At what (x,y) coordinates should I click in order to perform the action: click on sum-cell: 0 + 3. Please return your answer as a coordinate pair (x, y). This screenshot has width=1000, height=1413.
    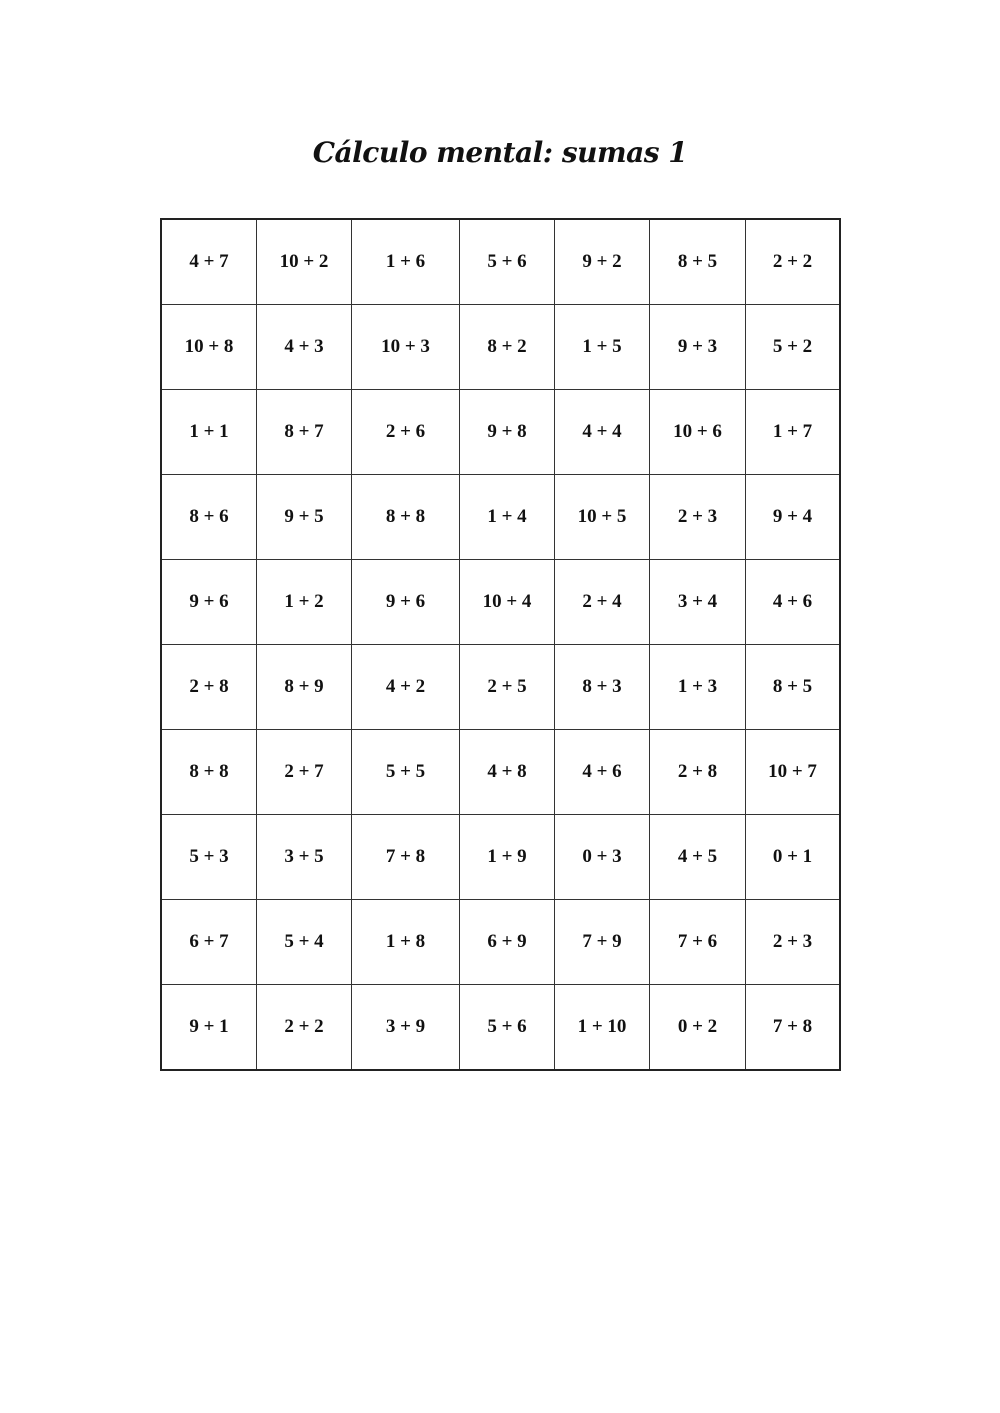
    Looking at the image, I should click on (602, 857).